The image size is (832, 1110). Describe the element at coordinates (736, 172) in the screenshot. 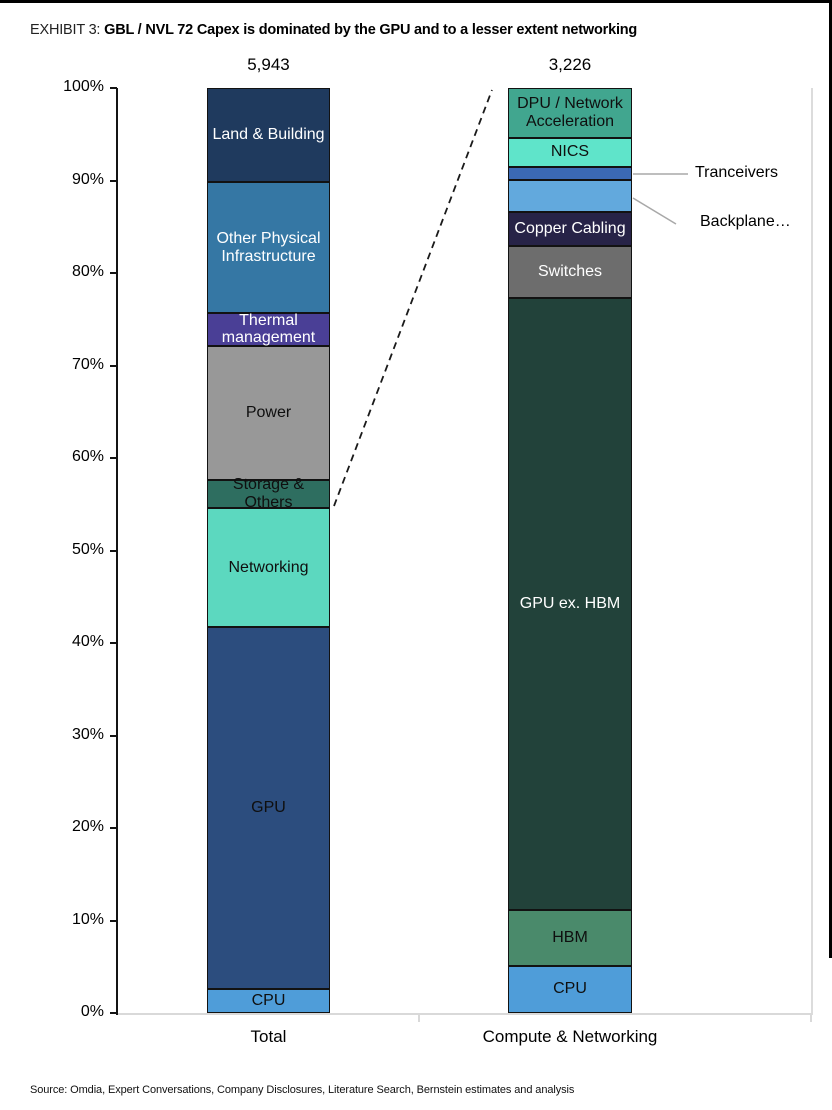

I see `tranceivers-annotation-label: Tranceivers` at that location.